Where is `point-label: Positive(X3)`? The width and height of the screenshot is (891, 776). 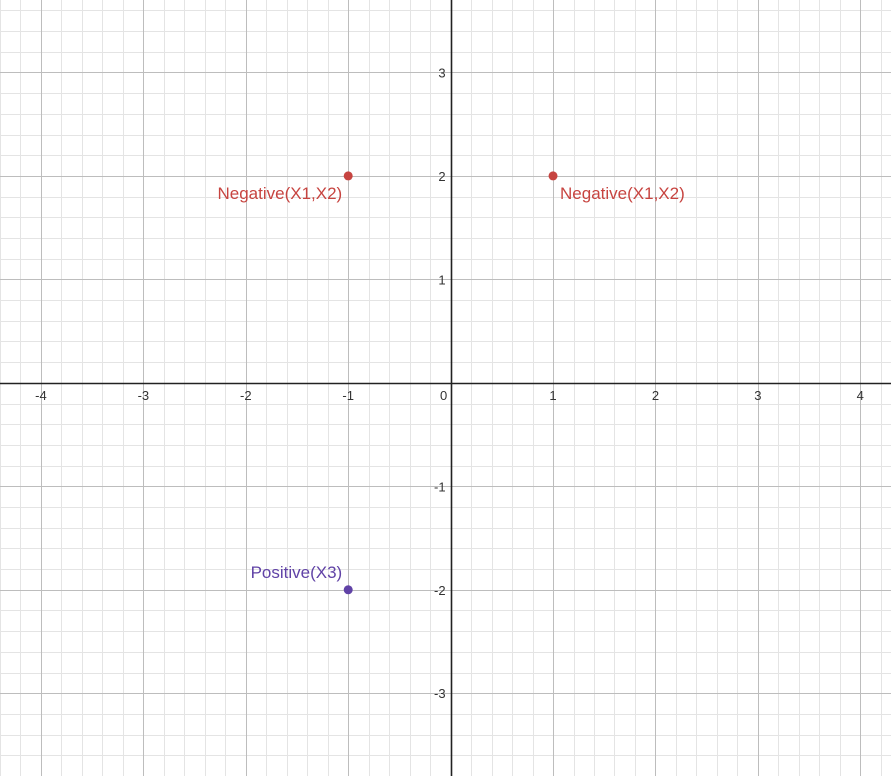
point-label: Positive(X3) is located at coordinates (297, 572).